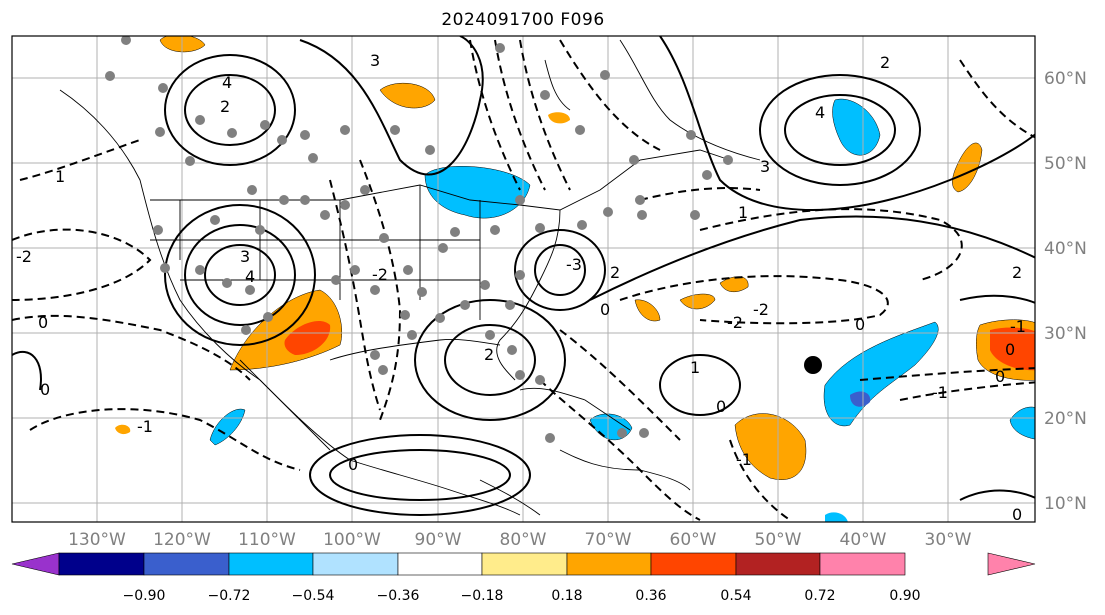 This screenshot has height=615, width=1105. What do you see at coordinates (1065, 334) in the screenshot?
I see `svg-text: 30°N` at bounding box center [1065, 334].